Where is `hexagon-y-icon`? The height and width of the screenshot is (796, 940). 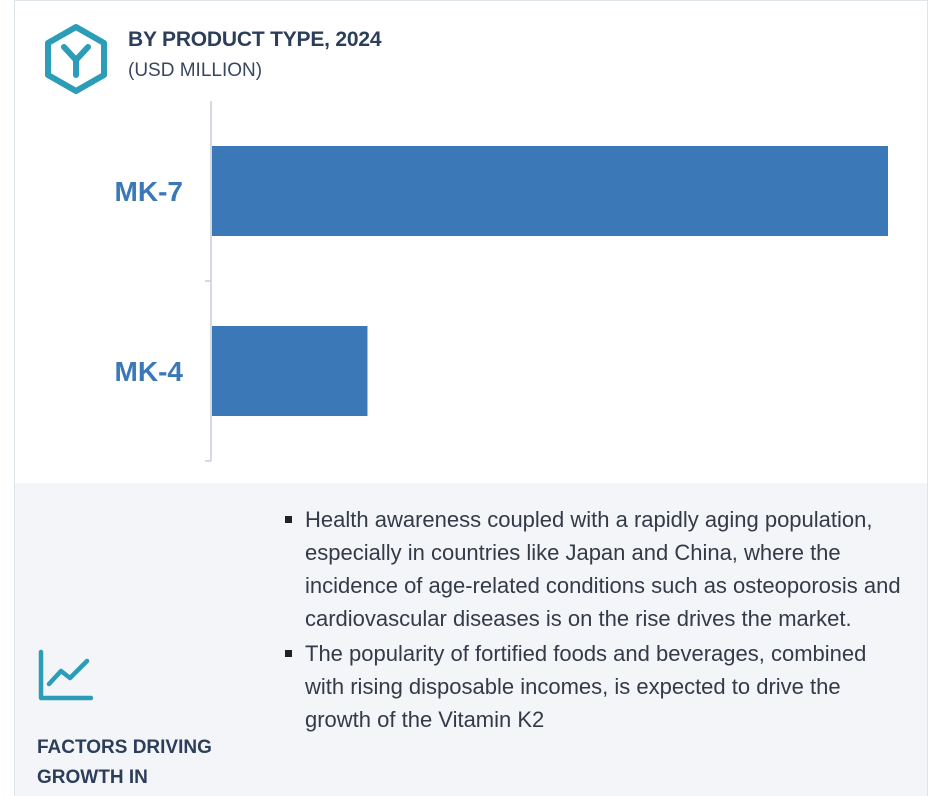
hexagon-y-icon is located at coordinates (76, 59).